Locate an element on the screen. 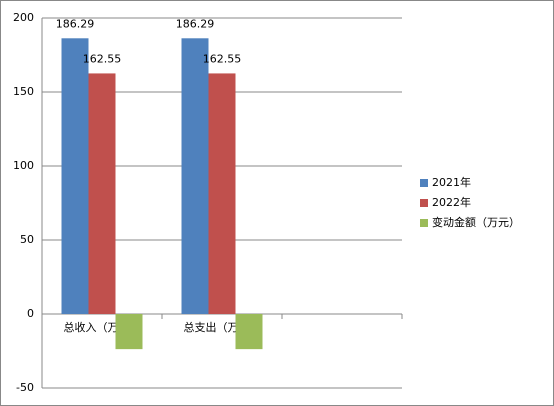  y-tick-label: 150 is located at coordinates (23, 91).